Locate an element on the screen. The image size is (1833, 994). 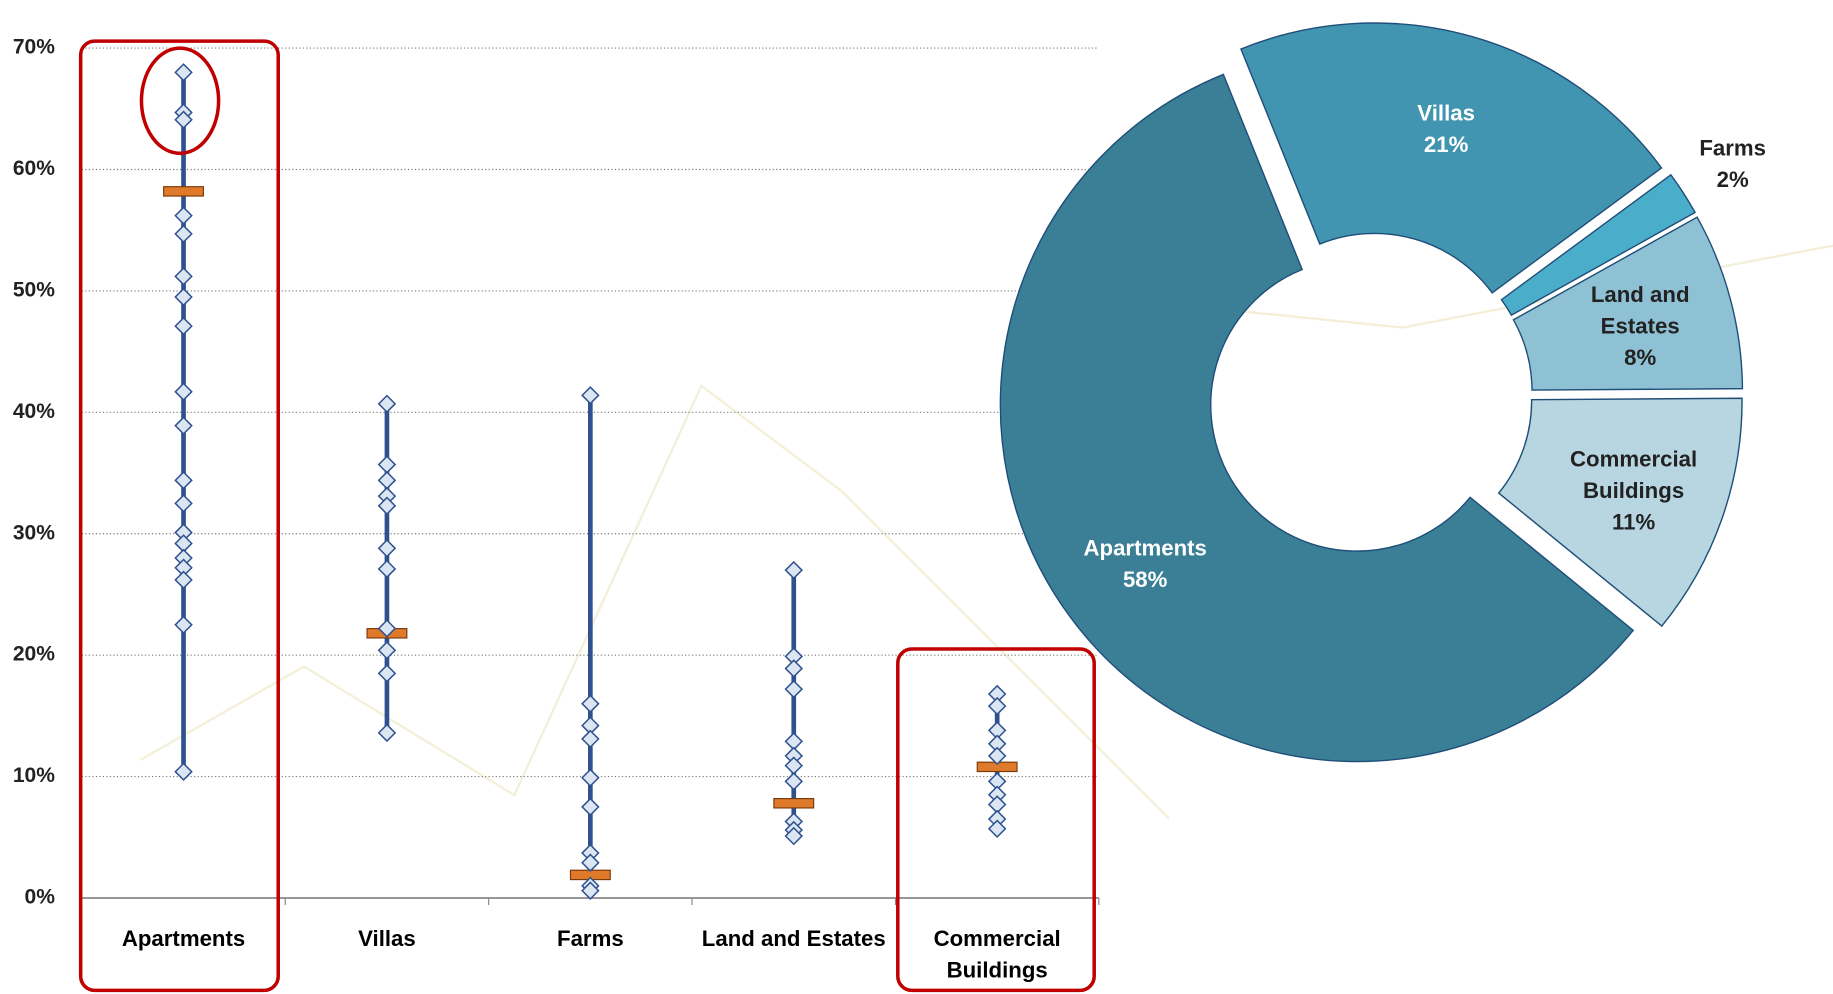
y-tick-label: 20% is located at coordinates (34, 654).